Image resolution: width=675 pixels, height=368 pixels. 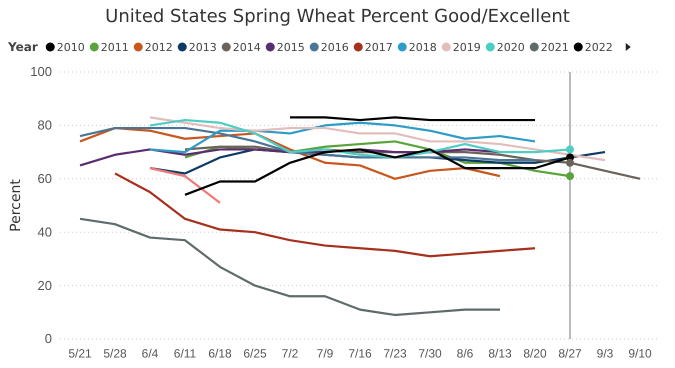 I want to click on chart-title: United States Spring Wheat Percent Good/Excellent, so click(x=337, y=16).